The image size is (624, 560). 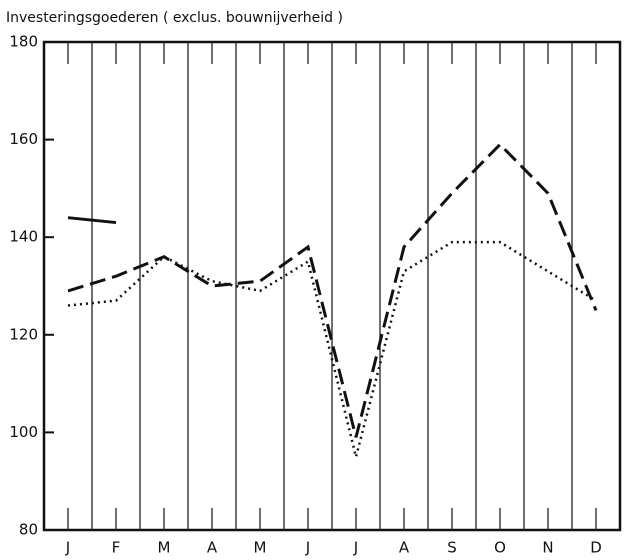 What do you see at coordinates (500, 548) in the screenshot?
I see `x-tick-label: O` at bounding box center [500, 548].